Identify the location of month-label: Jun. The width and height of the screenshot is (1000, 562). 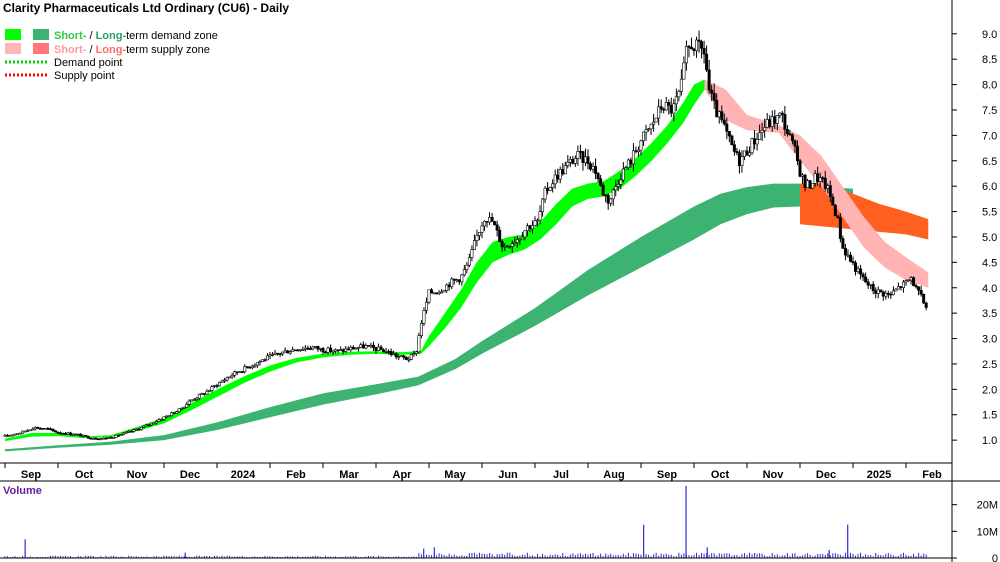
(508, 475).